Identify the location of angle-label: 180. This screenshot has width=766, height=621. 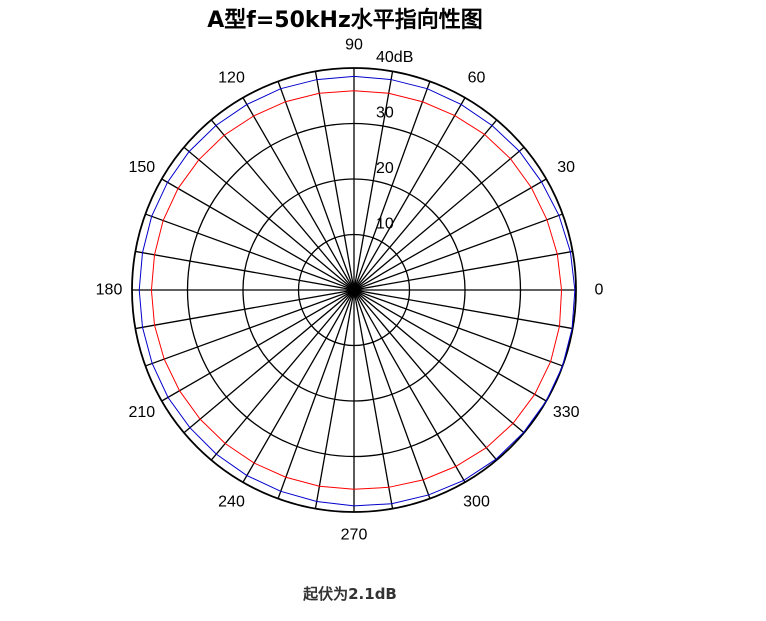
(109, 290).